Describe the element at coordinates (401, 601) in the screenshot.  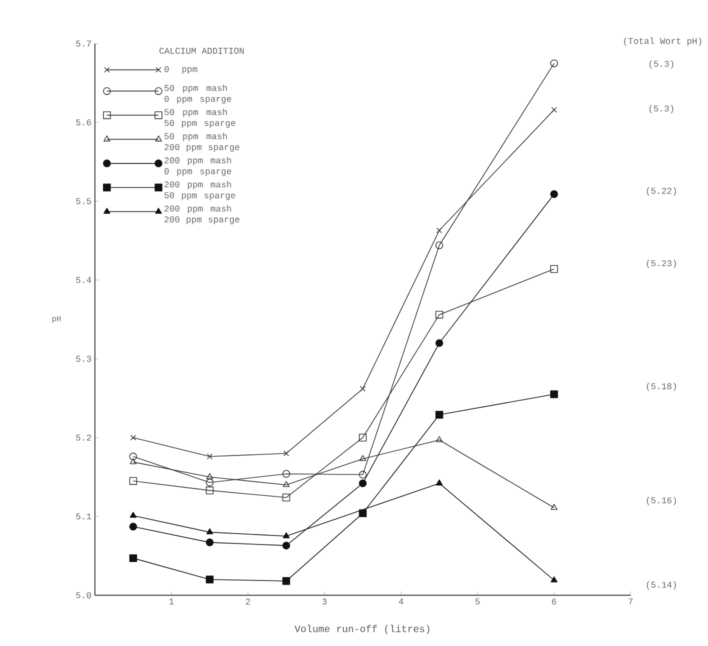
I see `x-tick-label: 4` at that location.